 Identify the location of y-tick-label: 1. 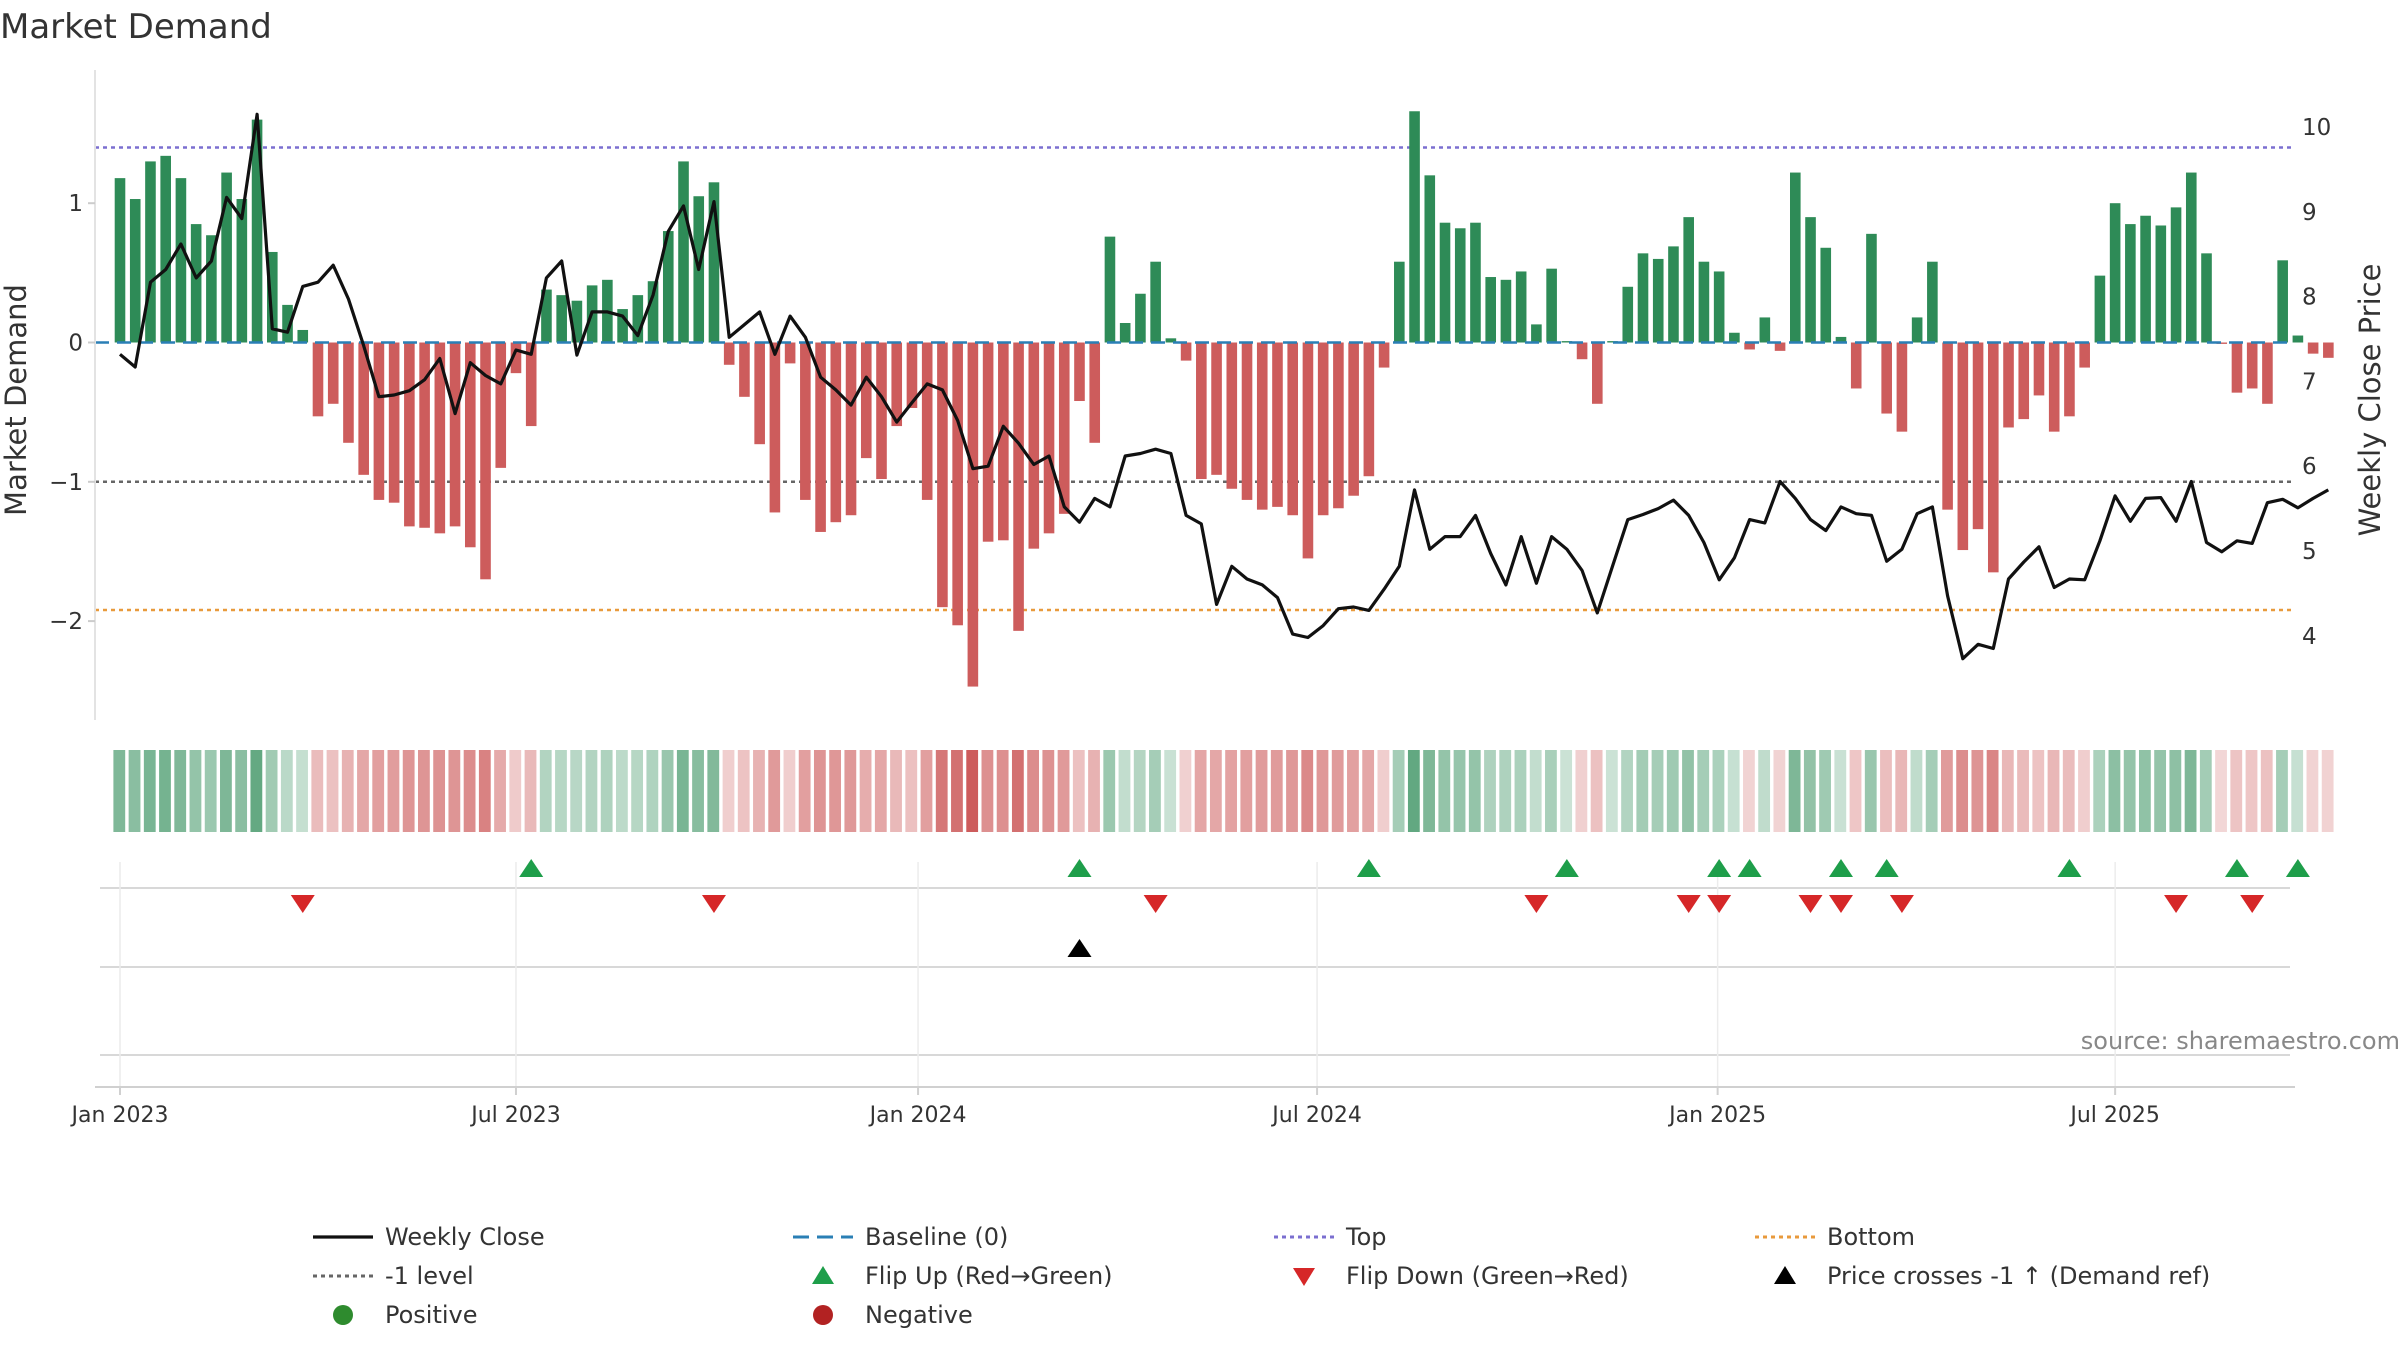
(75, 204).